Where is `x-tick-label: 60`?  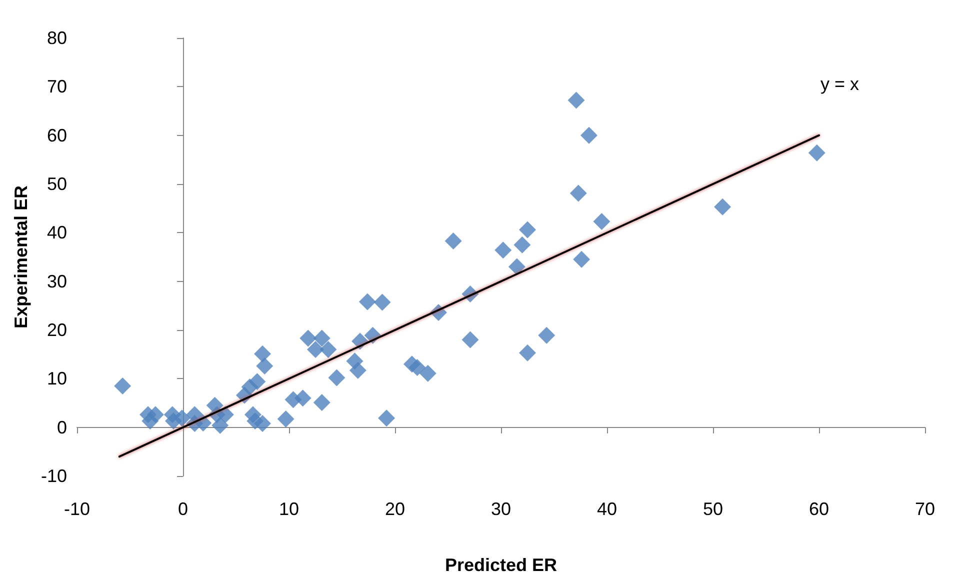
x-tick-label: 60 is located at coordinates (819, 509).